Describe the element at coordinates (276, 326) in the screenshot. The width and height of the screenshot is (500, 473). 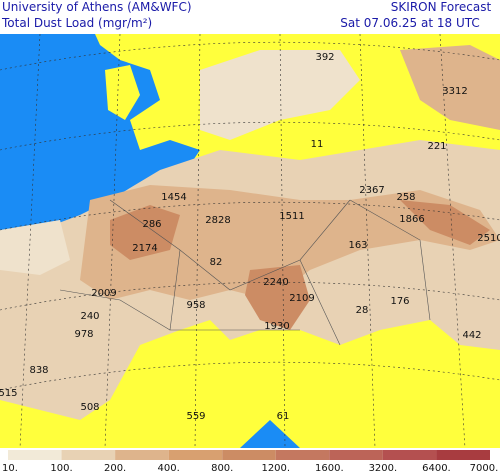
I see `dust-value-label: 1930` at that location.